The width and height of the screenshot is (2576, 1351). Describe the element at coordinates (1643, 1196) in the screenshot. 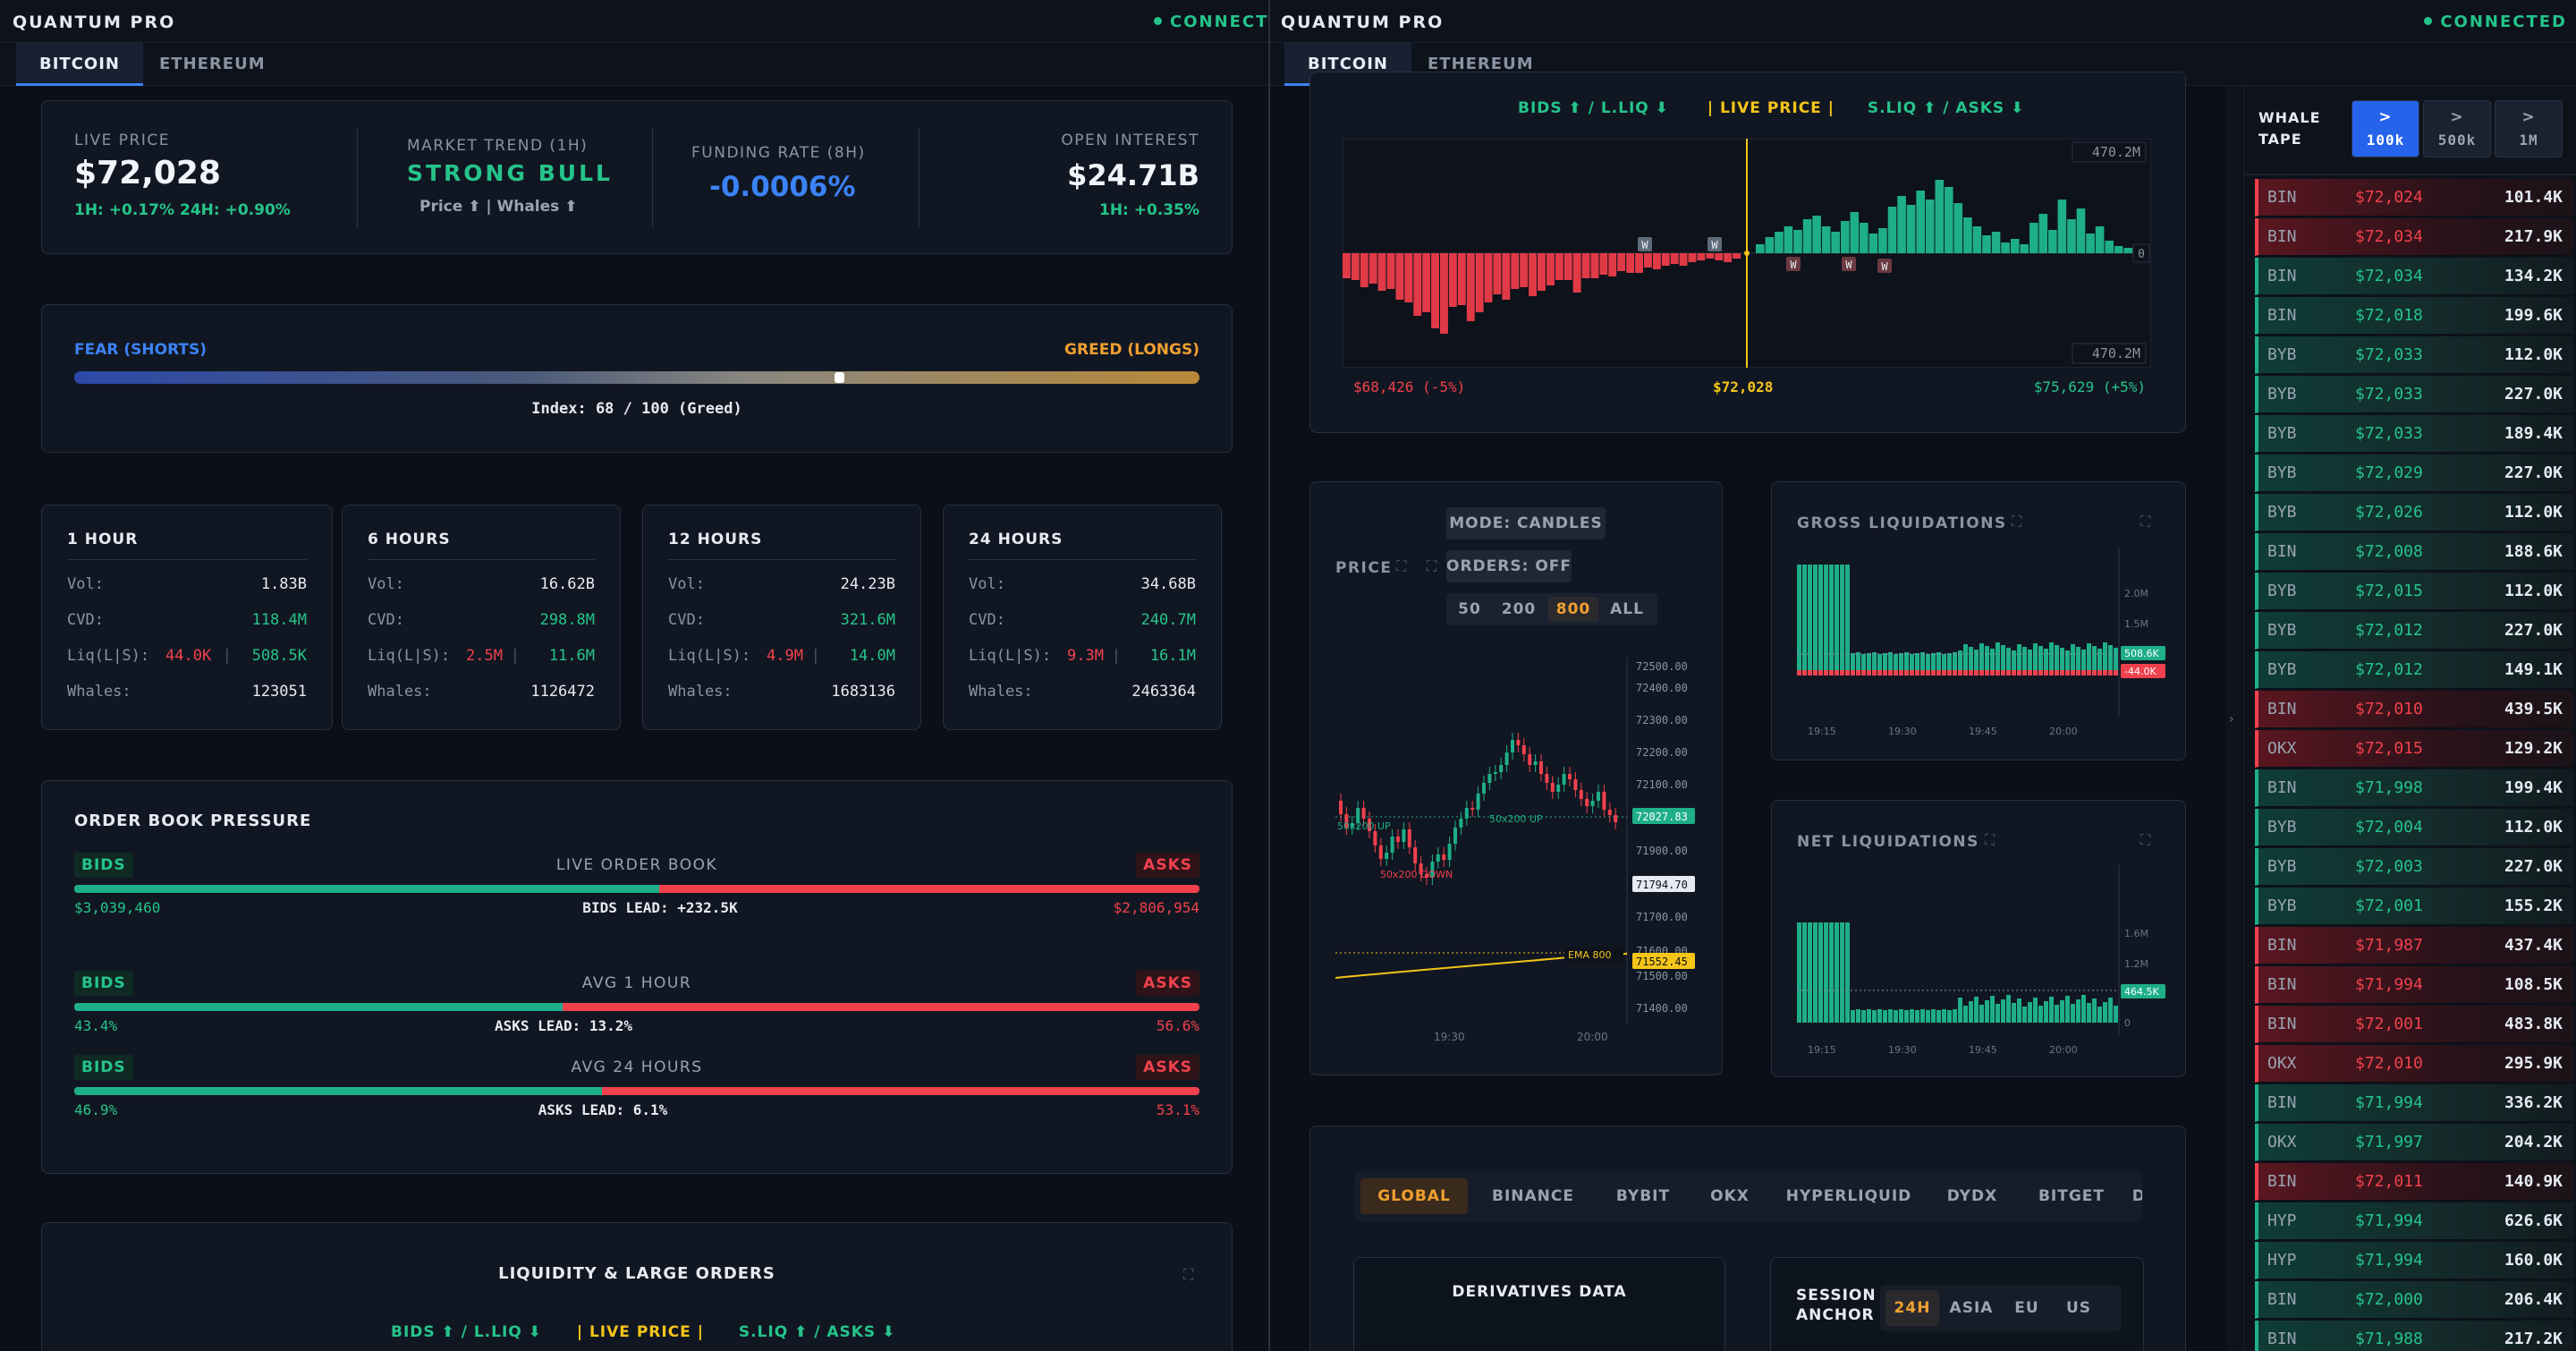

I see `exchange-tab-bybit: BYBIT` at that location.